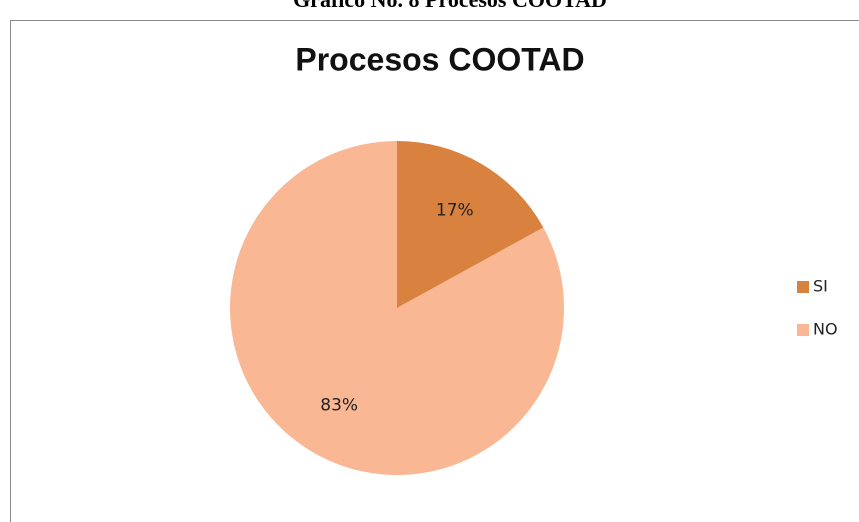 This screenshot has width=859, height=522. I want to click on legend-label: NO, so click(825, 329).